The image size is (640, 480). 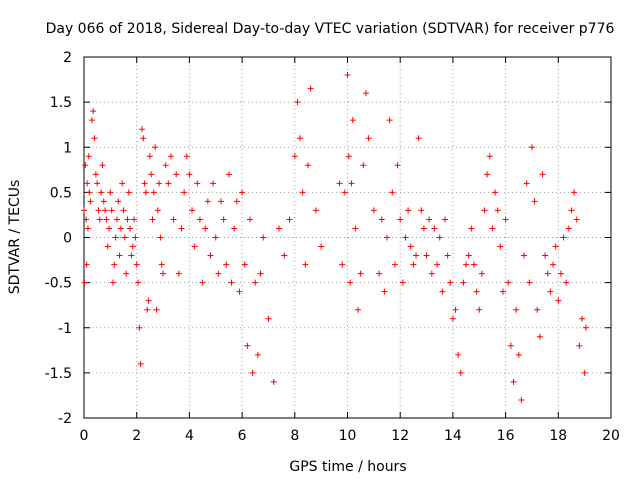 I want to click on x-tick-label: 10, so click(x=348, y=436).